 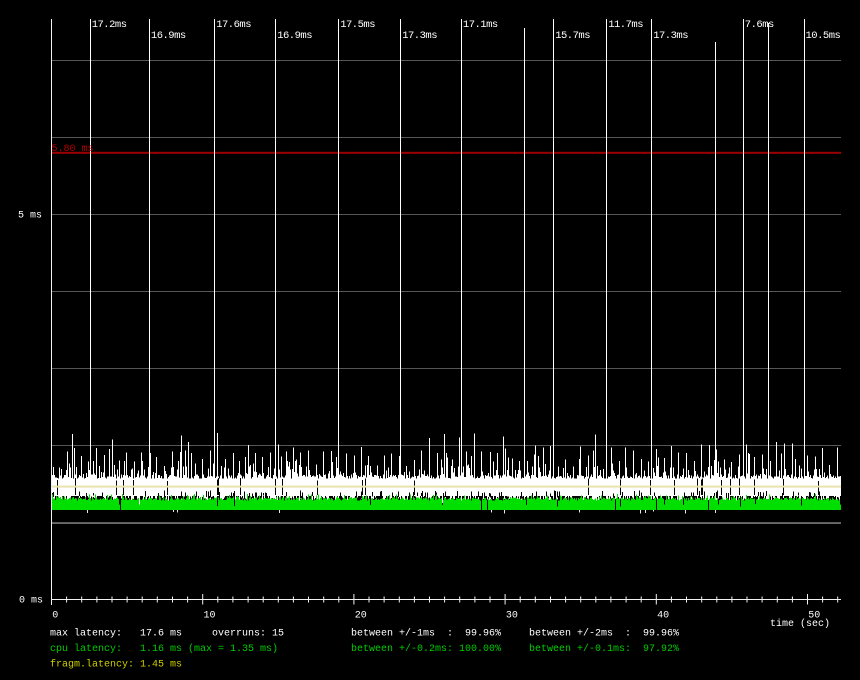 I want to click on svg-text: 50, so click(x=814, y=616).